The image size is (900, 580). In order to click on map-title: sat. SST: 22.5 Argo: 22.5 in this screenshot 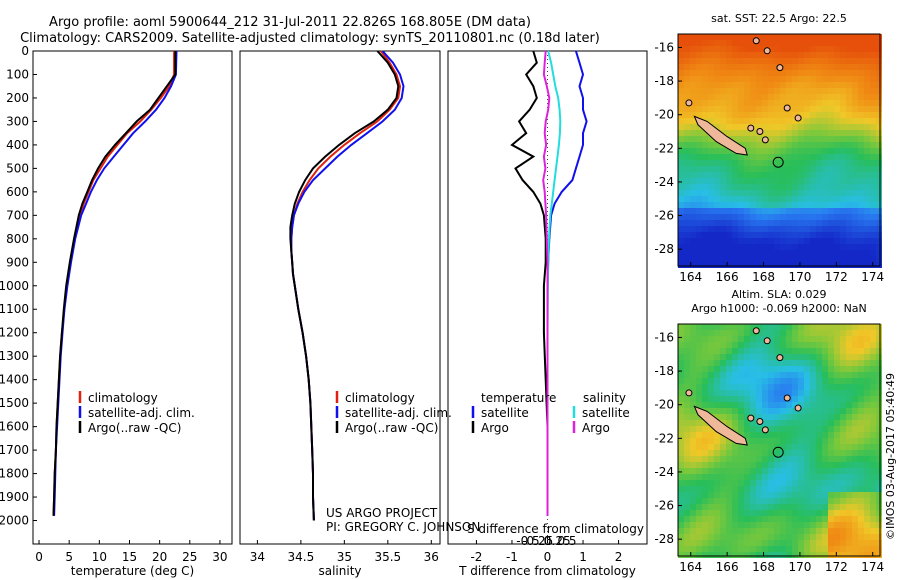, I will do `click(779, 18)`.